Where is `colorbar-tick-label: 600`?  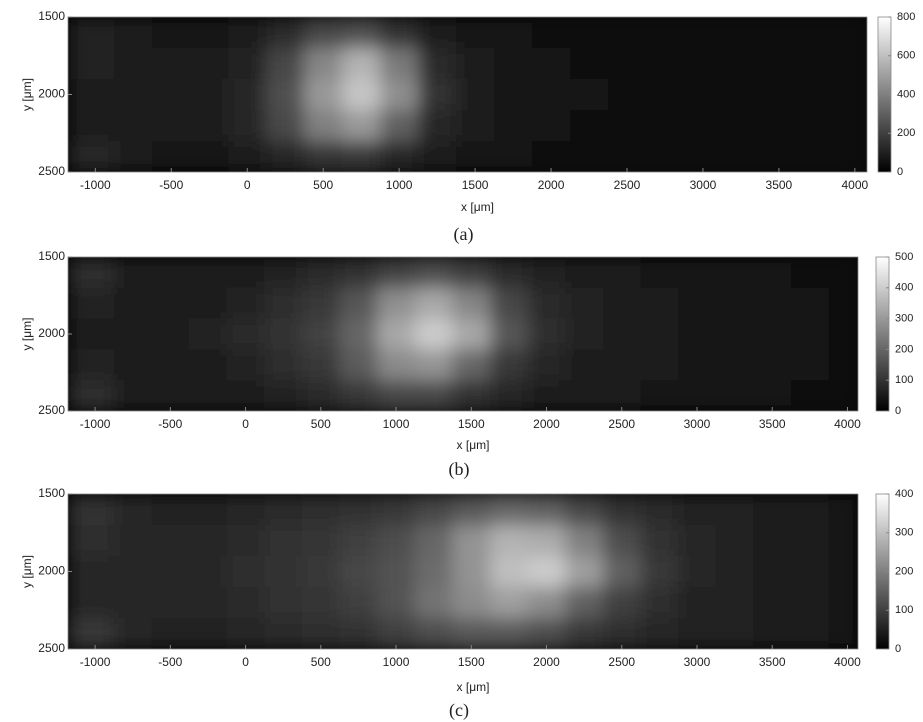 colorbar-tick-label: 600 is located at coordinates (906, 56).